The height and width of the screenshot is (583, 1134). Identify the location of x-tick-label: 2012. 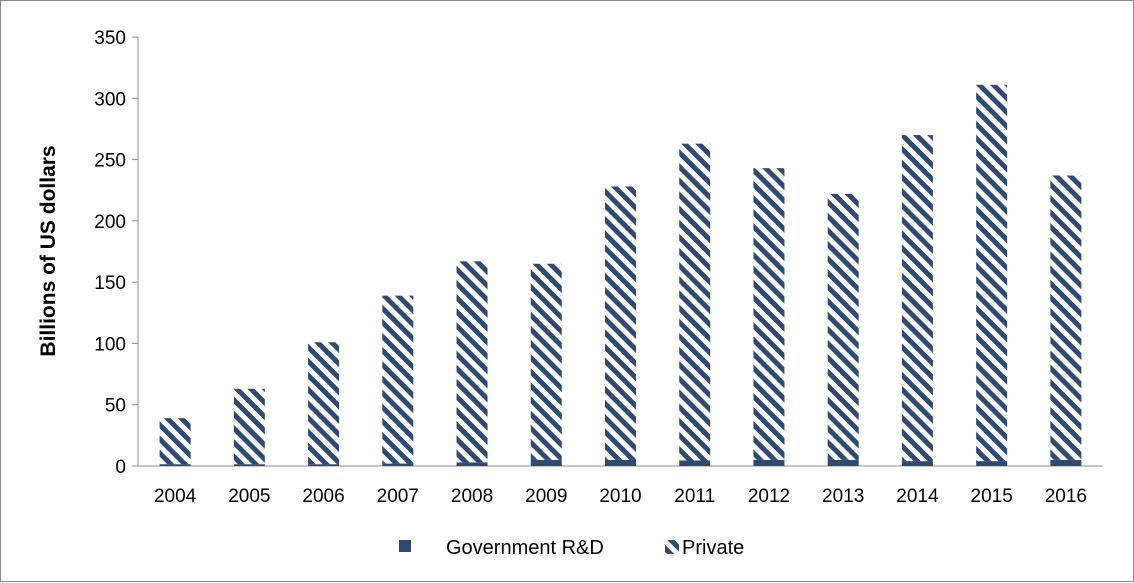
(769, 496).